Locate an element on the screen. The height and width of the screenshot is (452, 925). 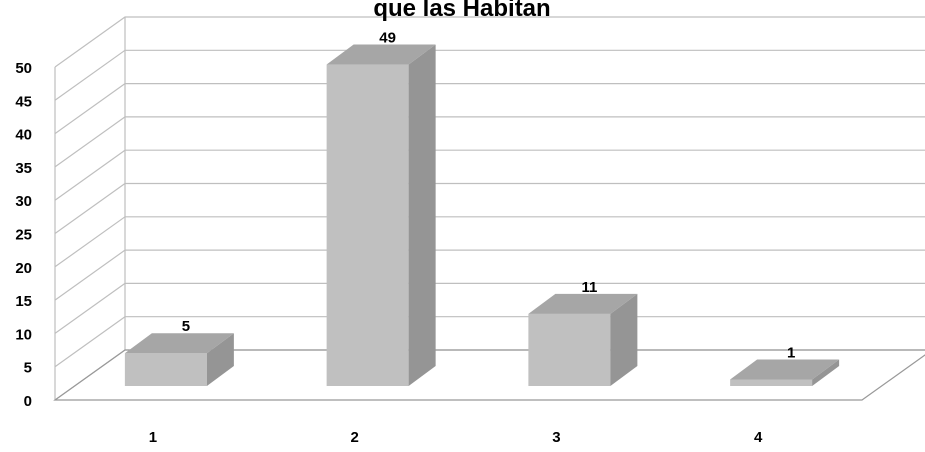
y-tick-label: 10 is located at coordinates (23, 334).